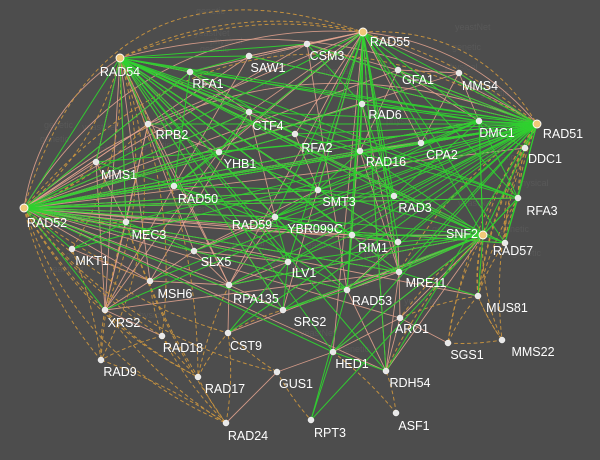 Image resolution: width=600 pixels, height=460 pixels. I want to click on graph-node-mre11, so click(399, 272).